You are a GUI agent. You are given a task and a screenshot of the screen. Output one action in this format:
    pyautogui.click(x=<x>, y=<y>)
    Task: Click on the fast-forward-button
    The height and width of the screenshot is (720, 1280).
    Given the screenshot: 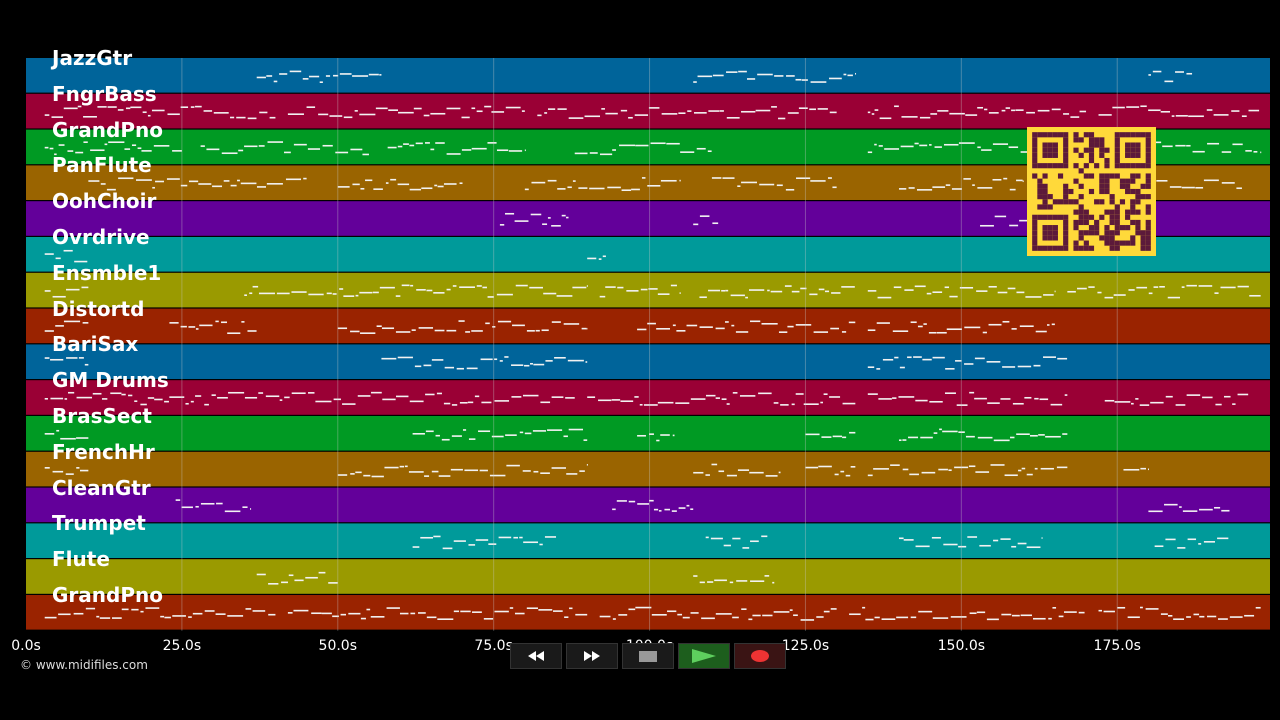 What is the action you would take?
    pyautogui.click(x=592, y=656)
    